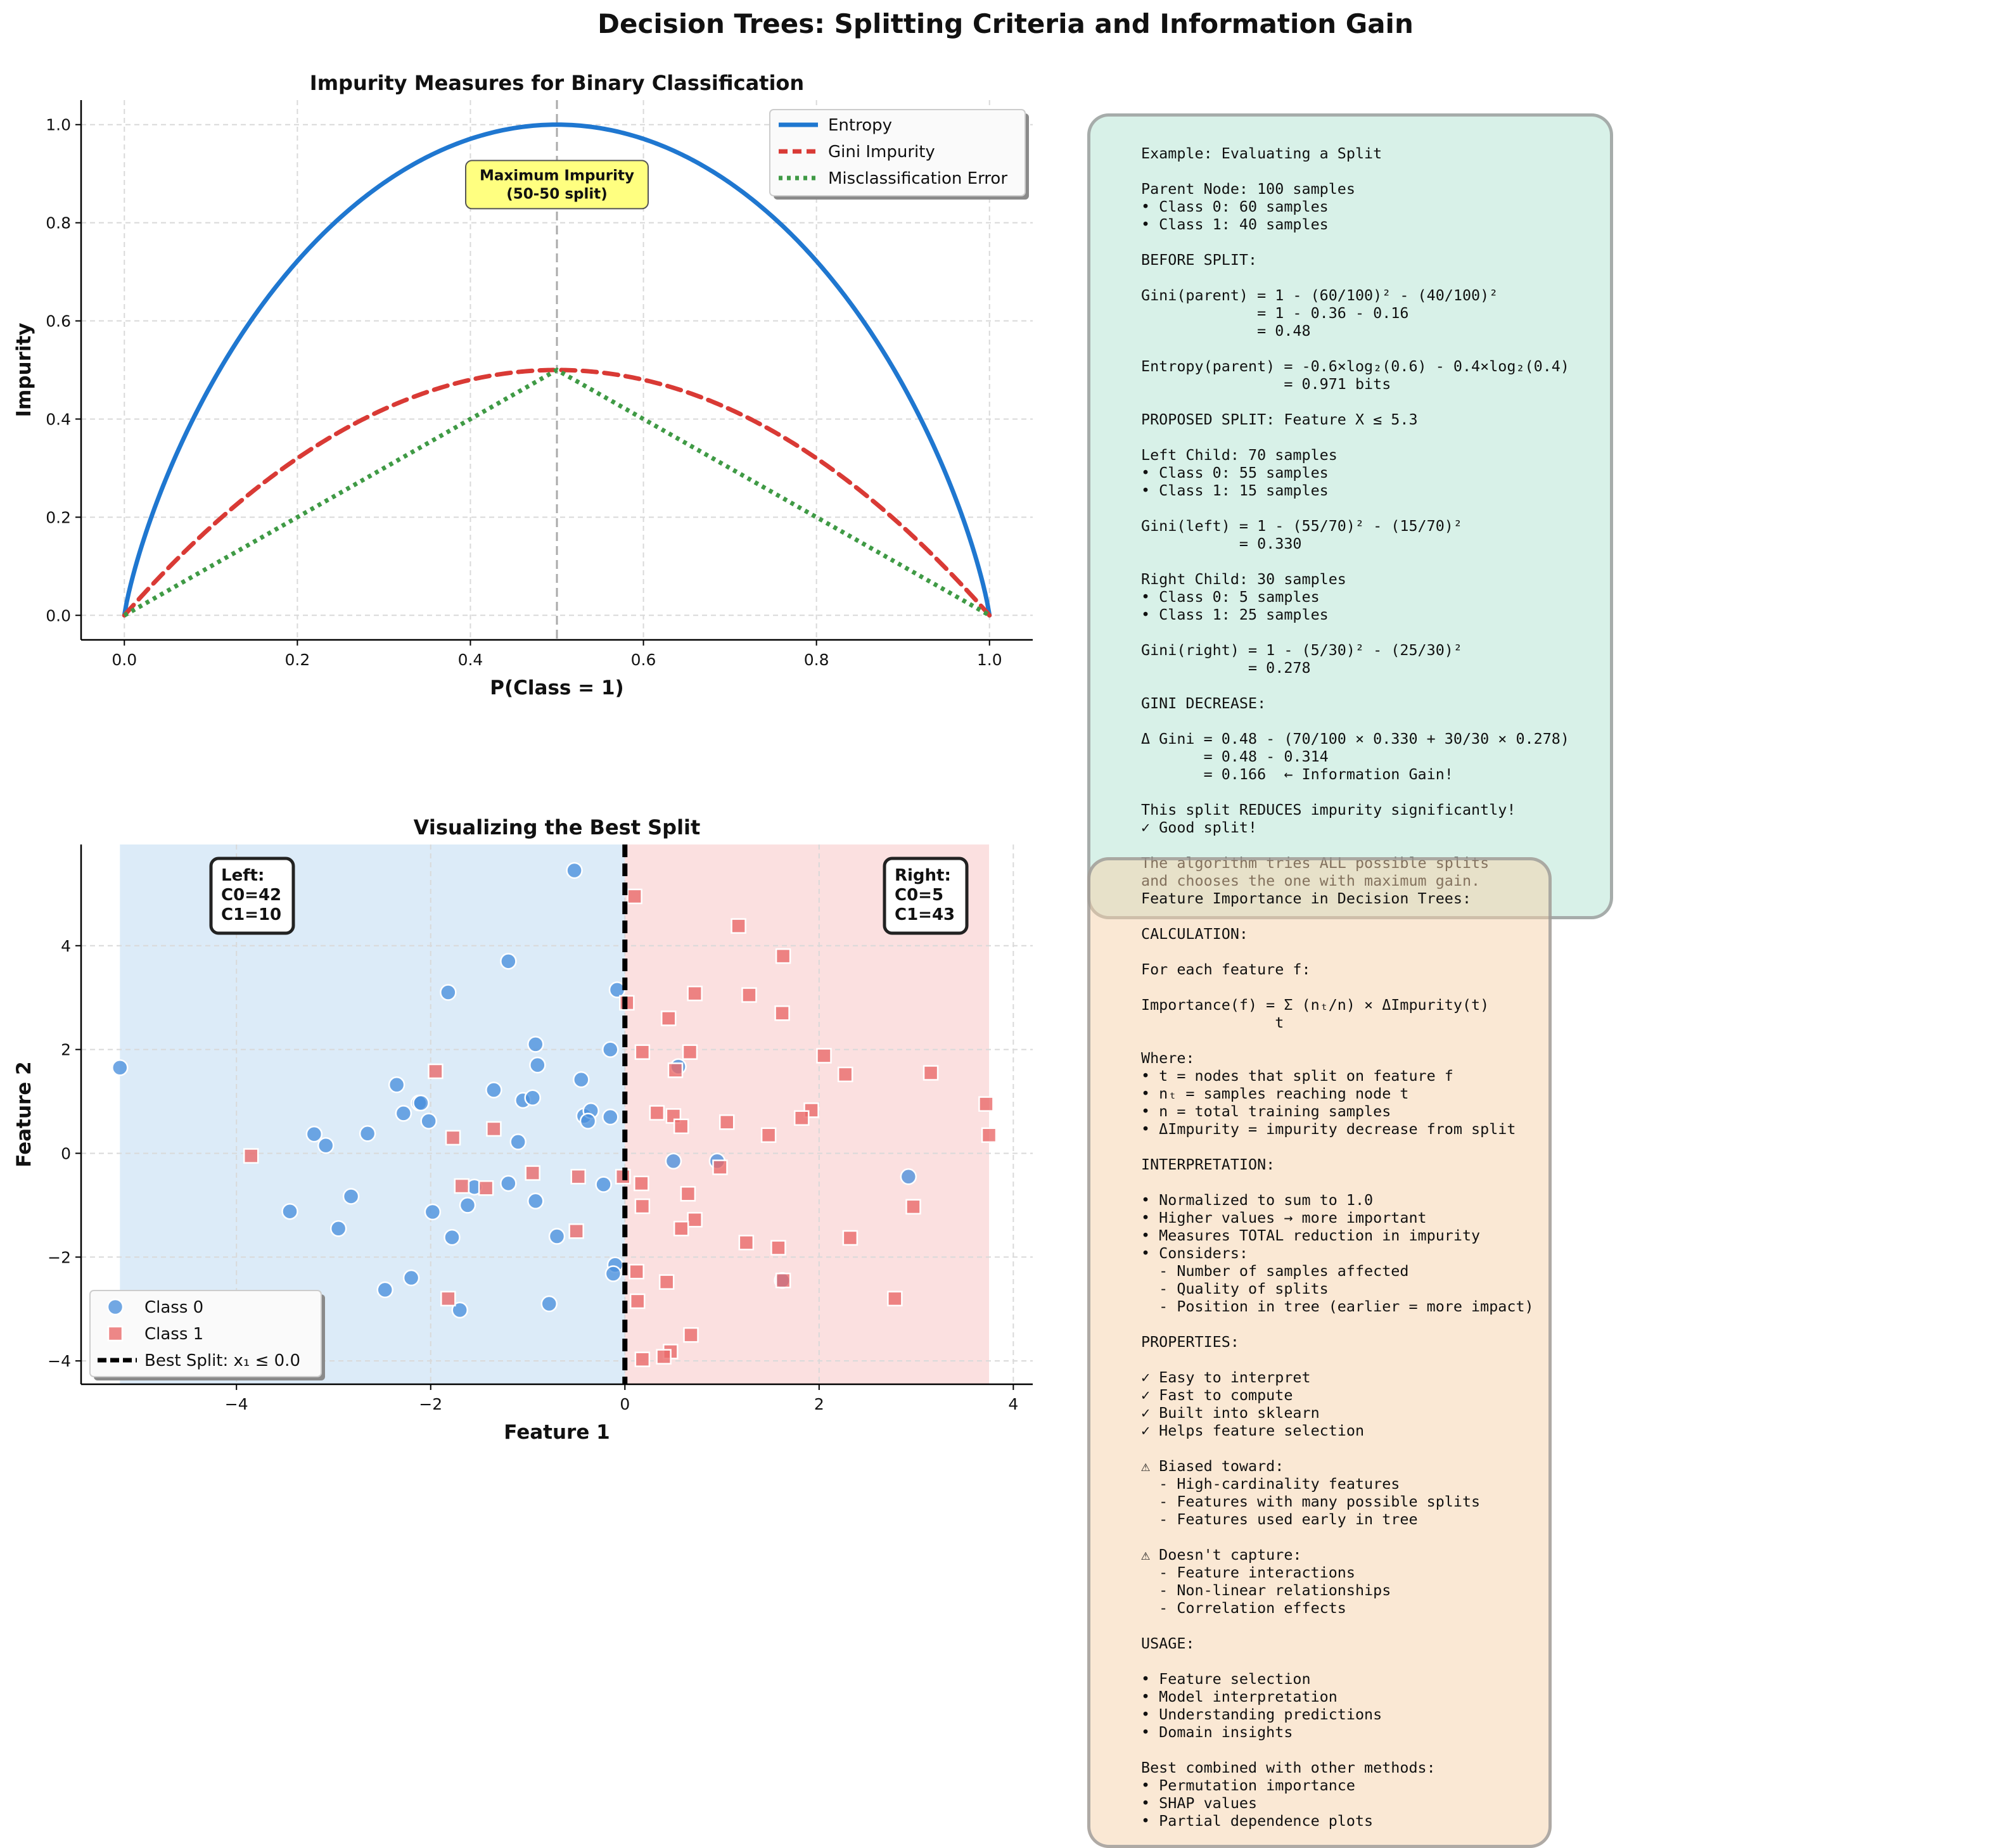 This screenshot has height=1848, width=2011. What do you see at coordinates (1261, 153) in the screenshot?
I see `split-example-line: Example: Evaluating a Split` at bounding box center [1261, 153].